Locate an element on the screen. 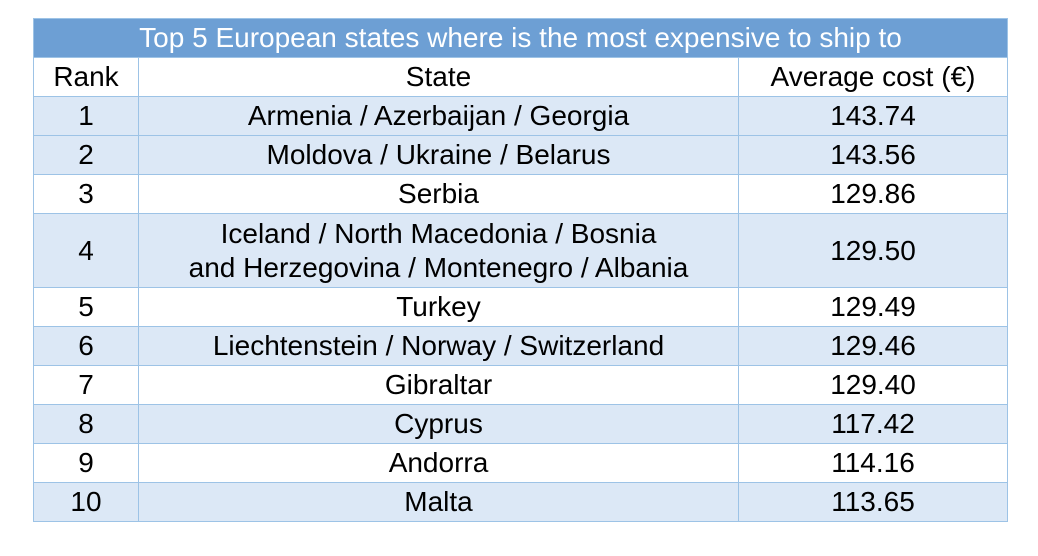 Image resolution: width=1038 pixels, height=556 pixels. cost-cell: 129.46 is located at coordinates (873, 346).